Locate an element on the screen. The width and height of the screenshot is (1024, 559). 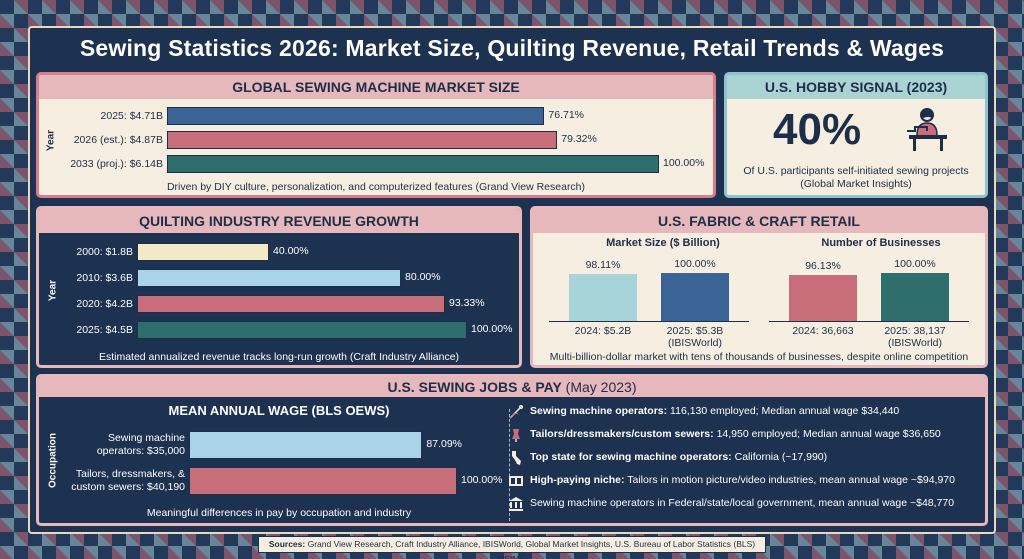
needle-icon is located at coordinates (516, 412).